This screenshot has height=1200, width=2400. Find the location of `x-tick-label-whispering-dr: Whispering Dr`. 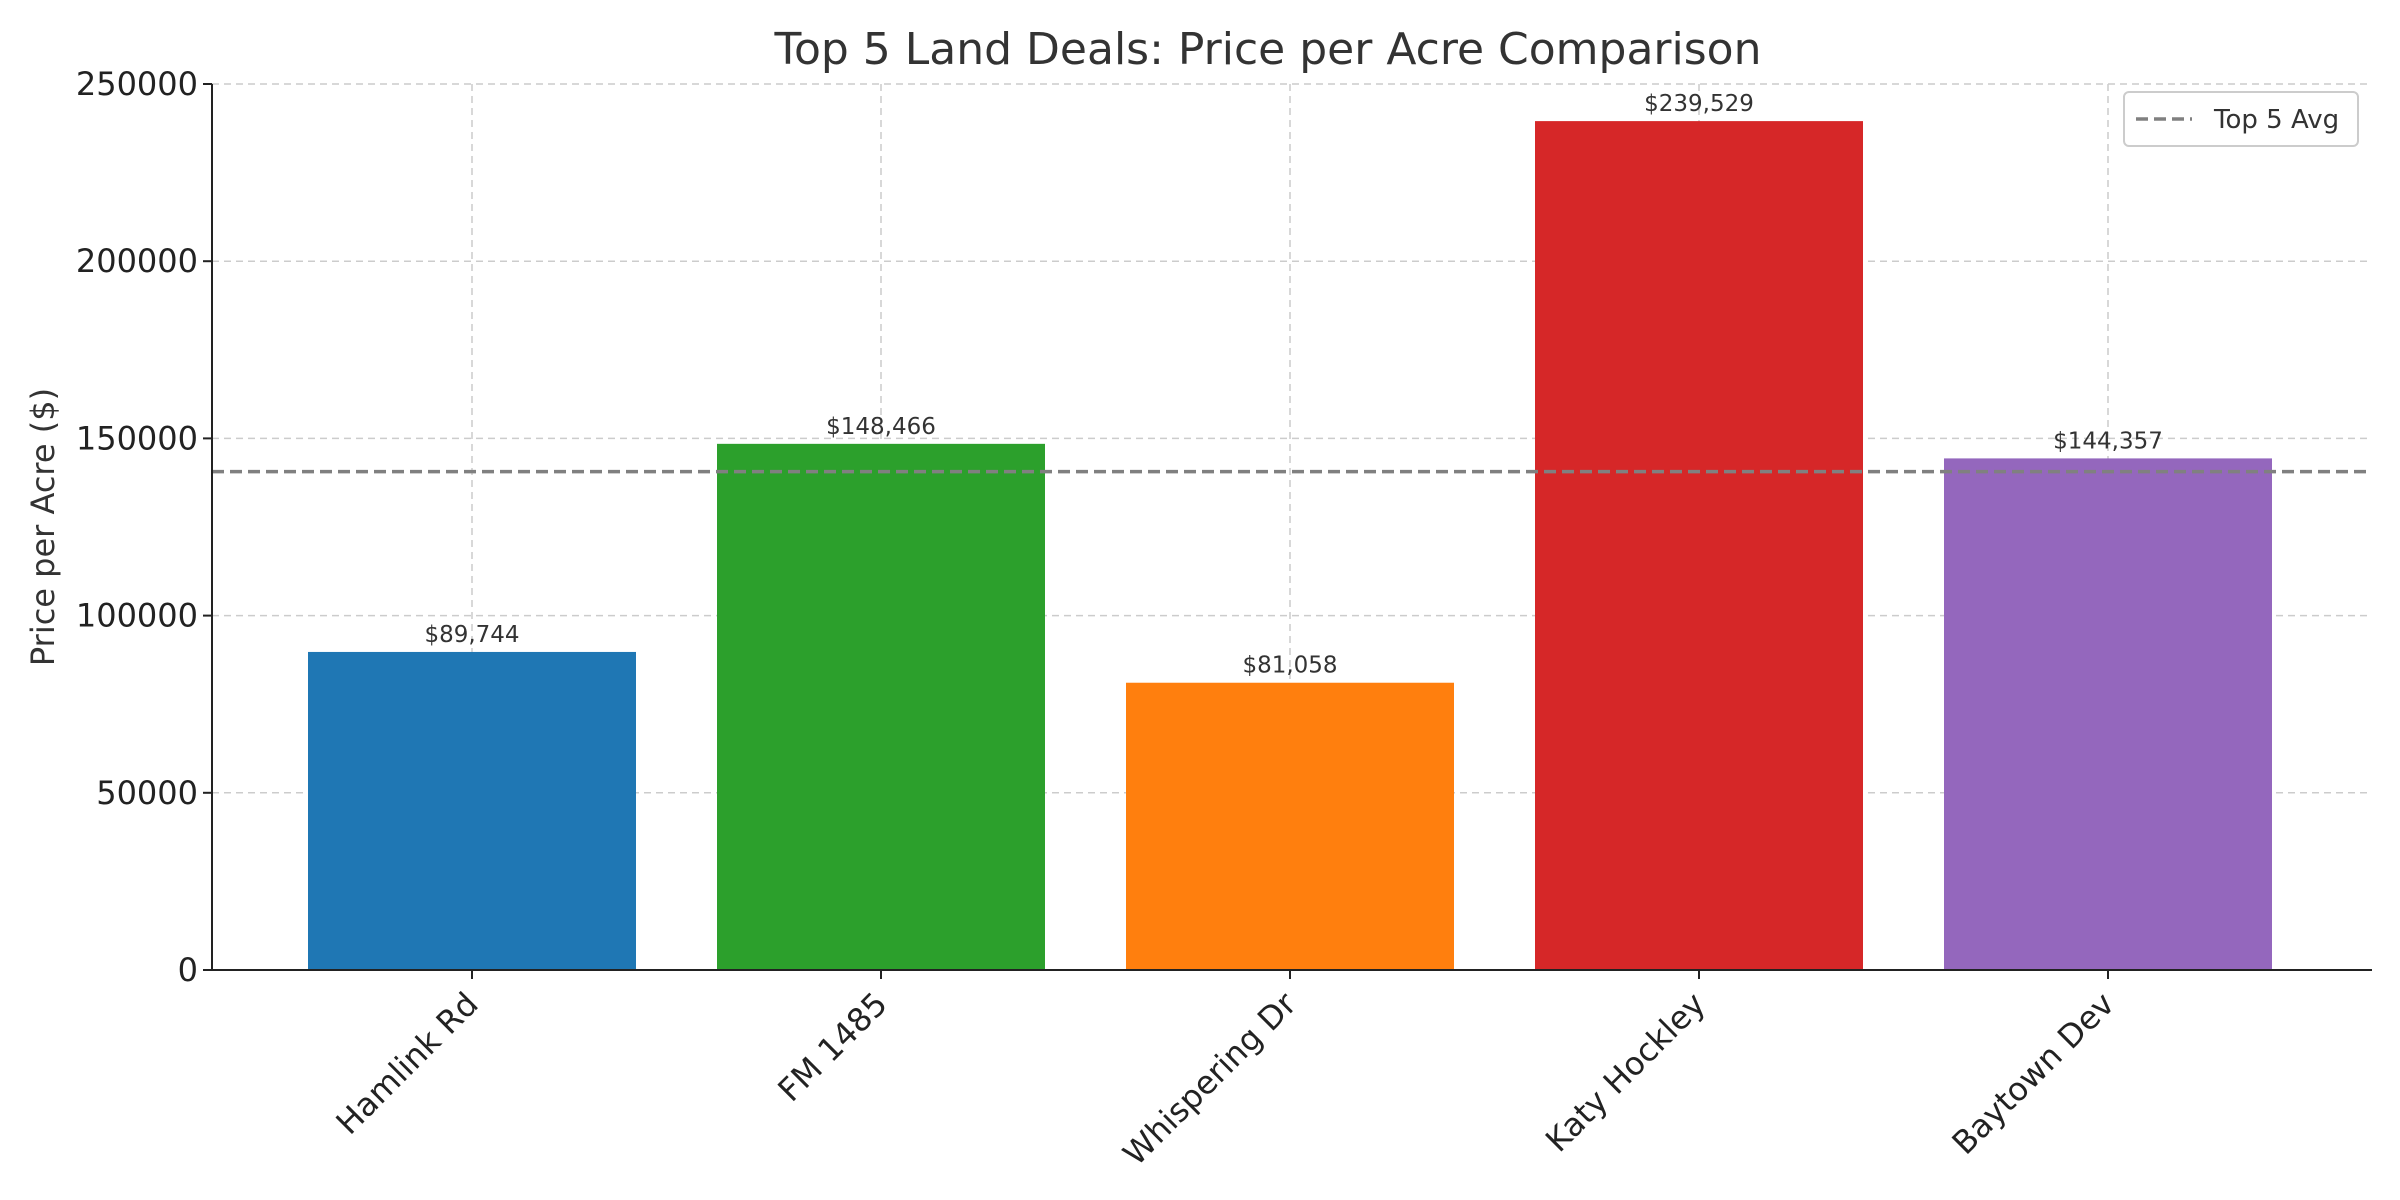

x-tick-label-whispering-dr: Whispering Dr is located at coordinates (1210, 1078).